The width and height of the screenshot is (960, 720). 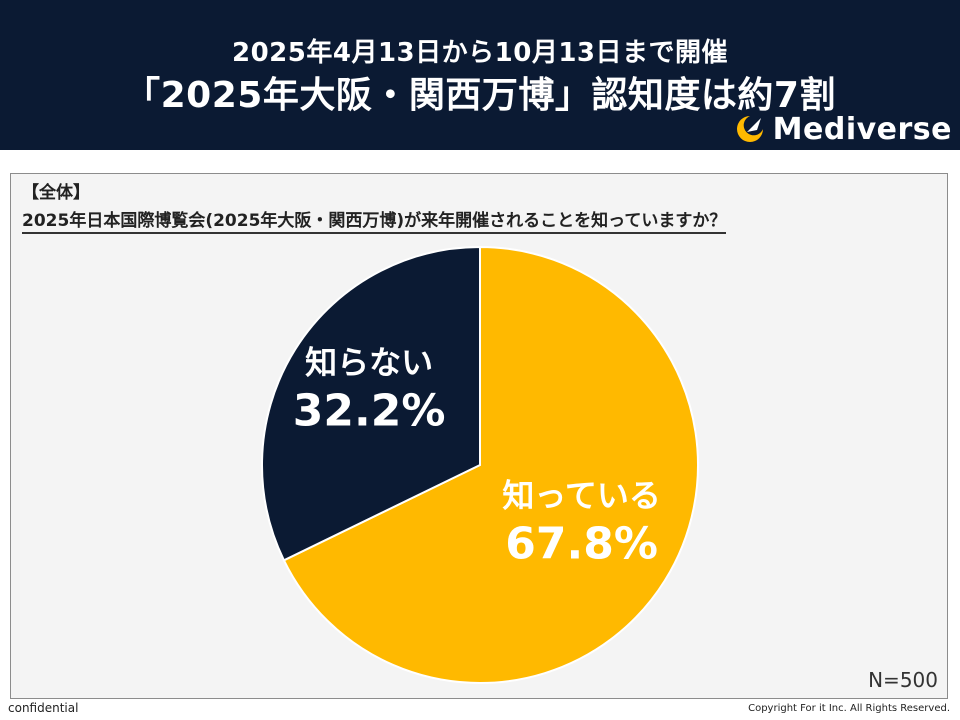 I want to click on header-title: 「2025年大阪・関西万博」認知度は約7割, so click(x=480, y=95).